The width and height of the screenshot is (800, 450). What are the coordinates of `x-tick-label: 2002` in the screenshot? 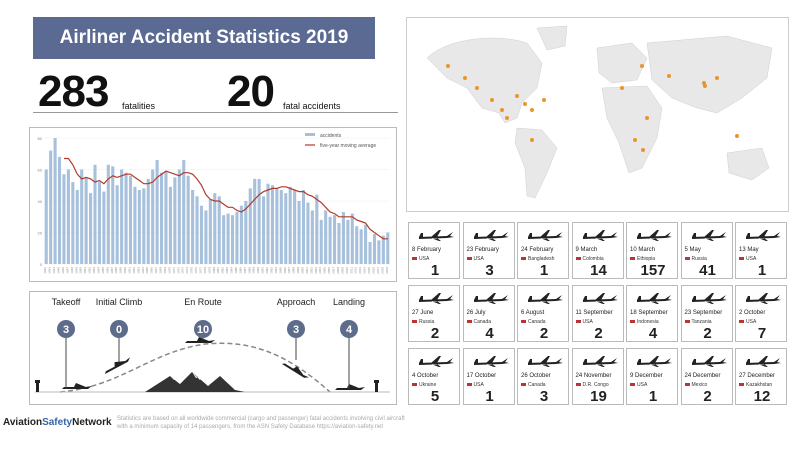 It's located at (311, 270).